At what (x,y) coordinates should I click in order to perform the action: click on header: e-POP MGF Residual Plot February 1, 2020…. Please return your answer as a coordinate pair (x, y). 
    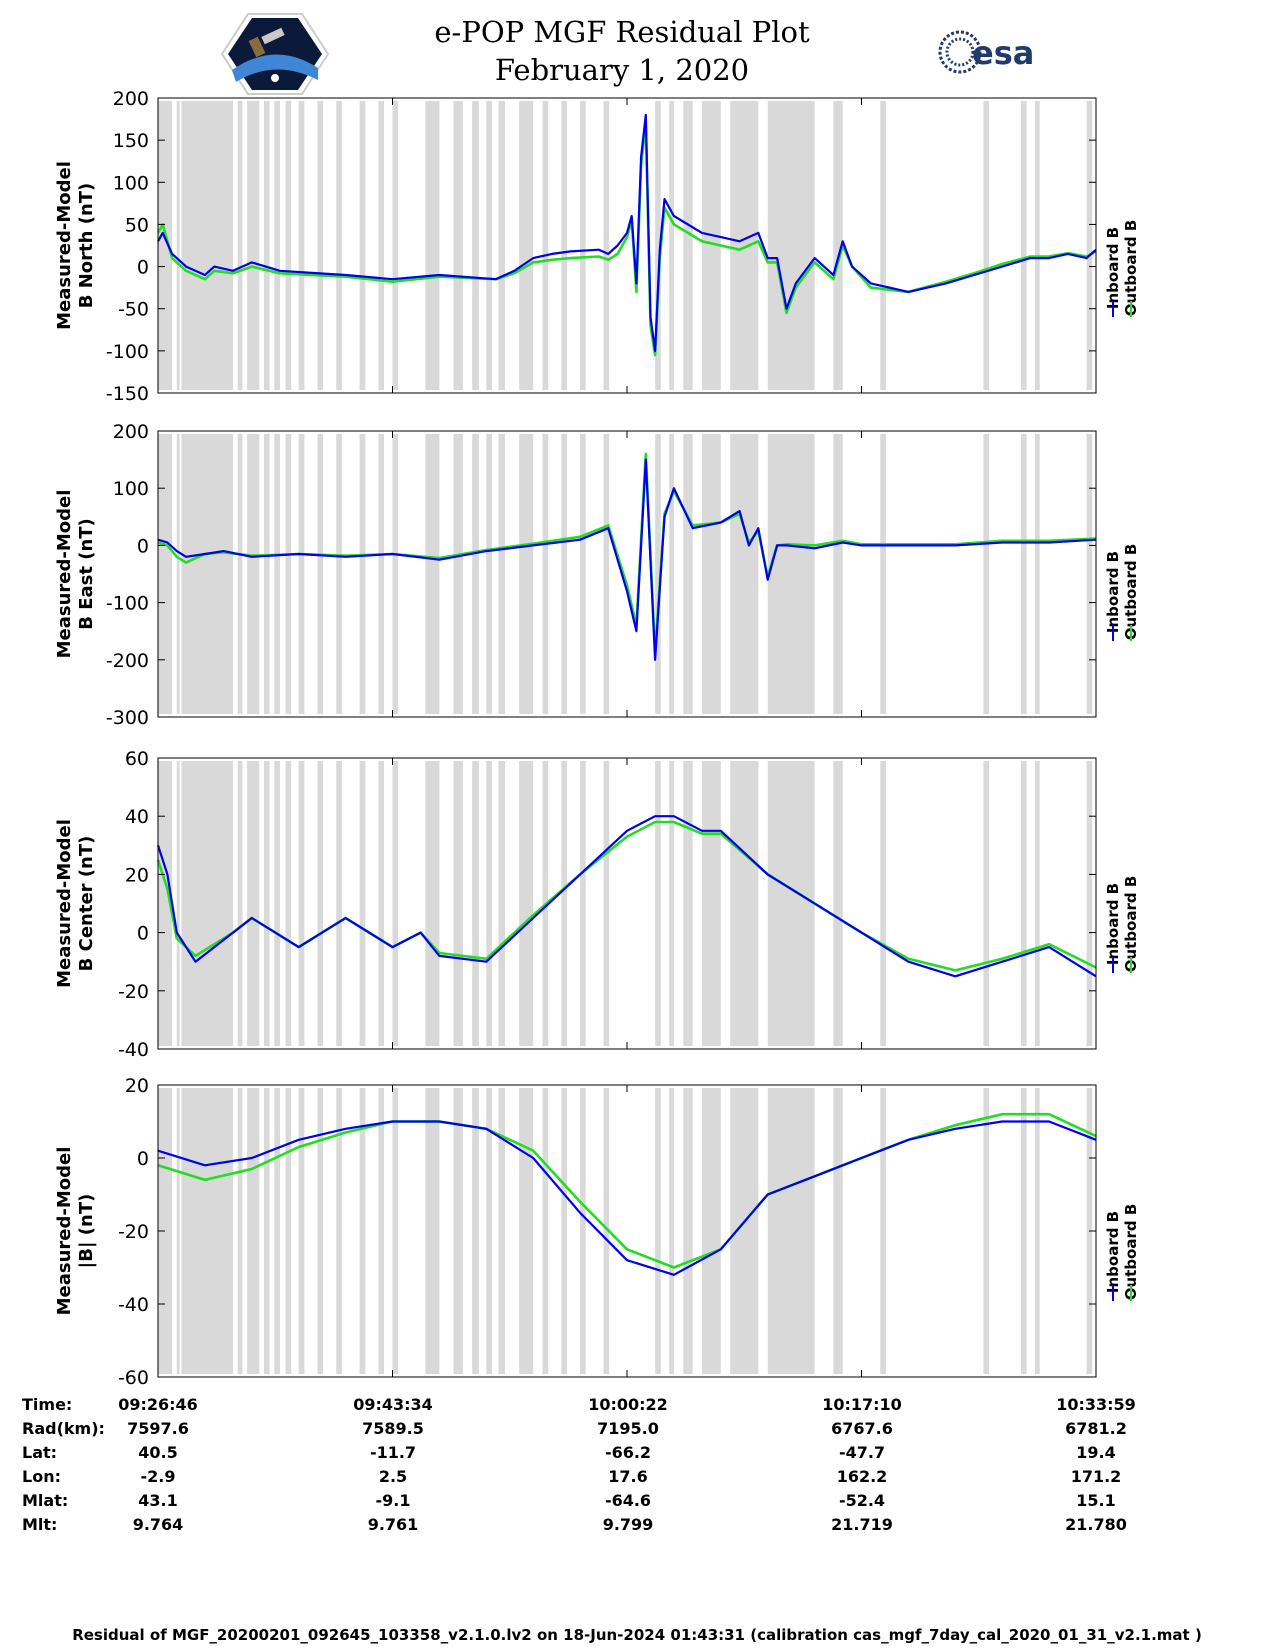
    Looking at the image, I should click on (627, 54).